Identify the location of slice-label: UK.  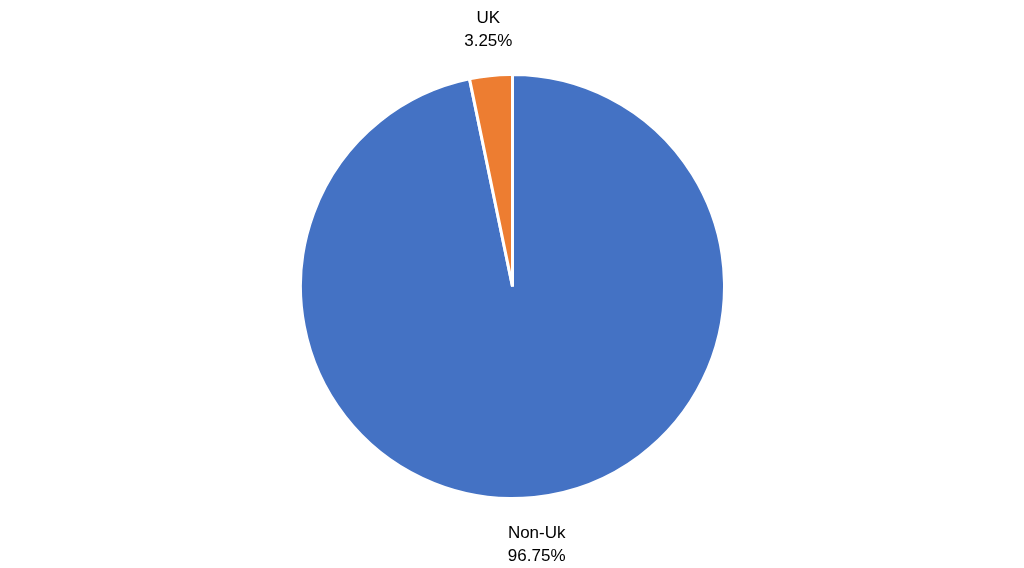
(488, 18).